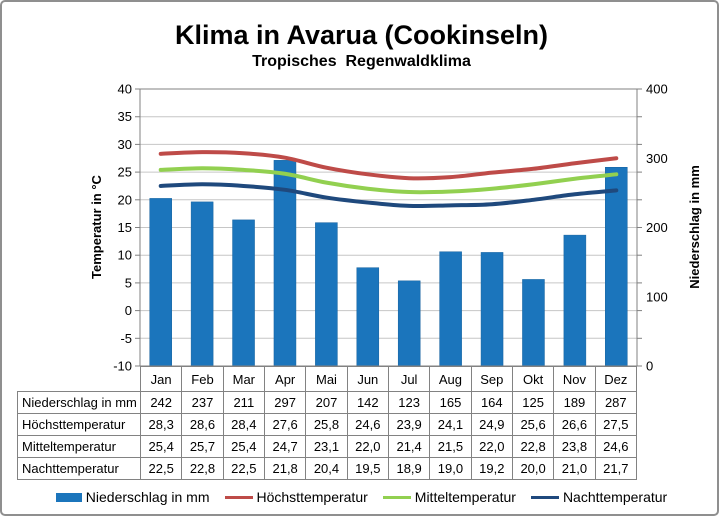 This screenshot has height=516, width=719. I want to click on table-cell: 20,4, so click(326, 468).